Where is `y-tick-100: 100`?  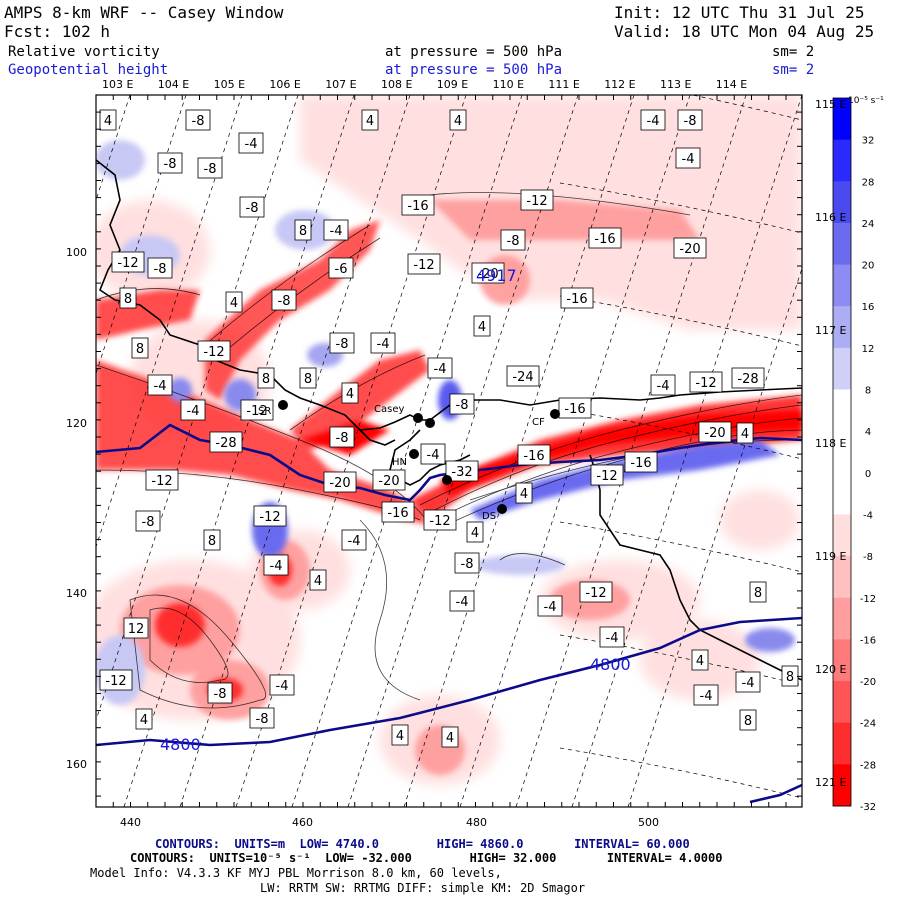
y-tick-100: 100 is located at coordinates (76, 252).